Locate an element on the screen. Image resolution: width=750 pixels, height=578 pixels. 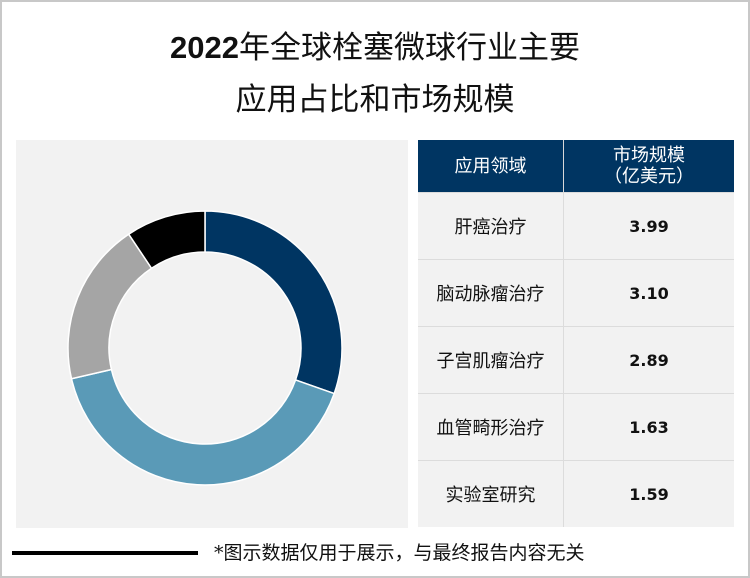
row-value: 1.59 is located at coordinates (648, 493).